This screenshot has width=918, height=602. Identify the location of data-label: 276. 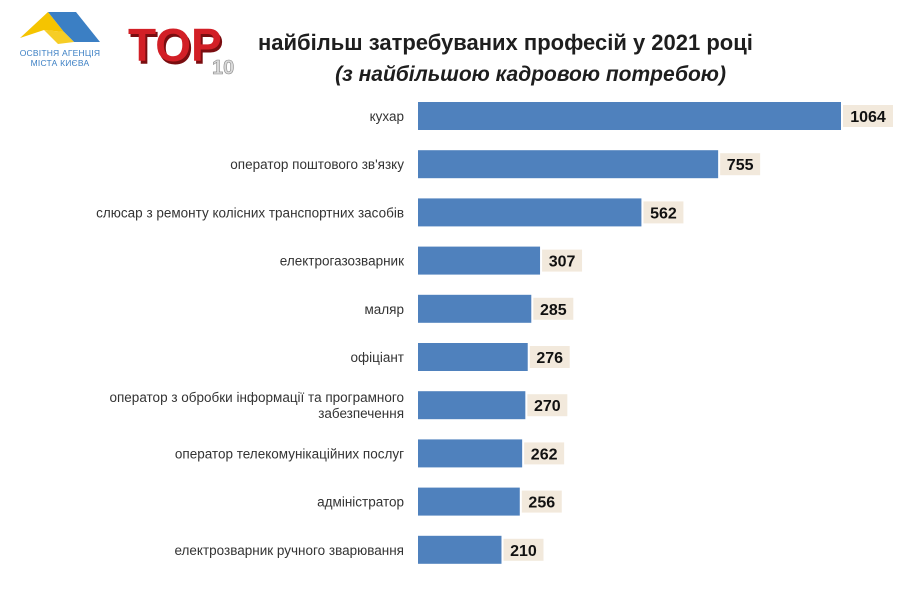
(549, 358).